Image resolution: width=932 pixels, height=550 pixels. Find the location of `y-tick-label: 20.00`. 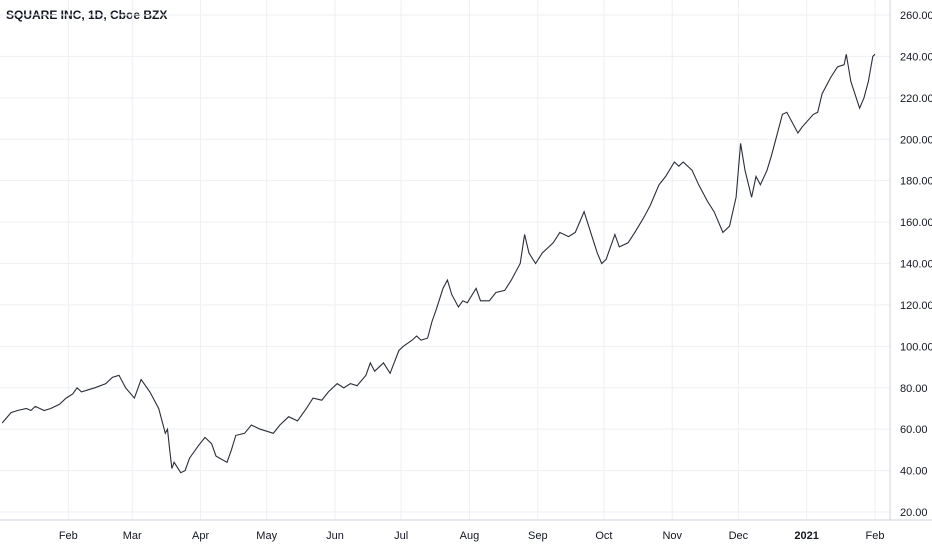

y-tick-label: 20.00 is located at coordinates (914, 513).